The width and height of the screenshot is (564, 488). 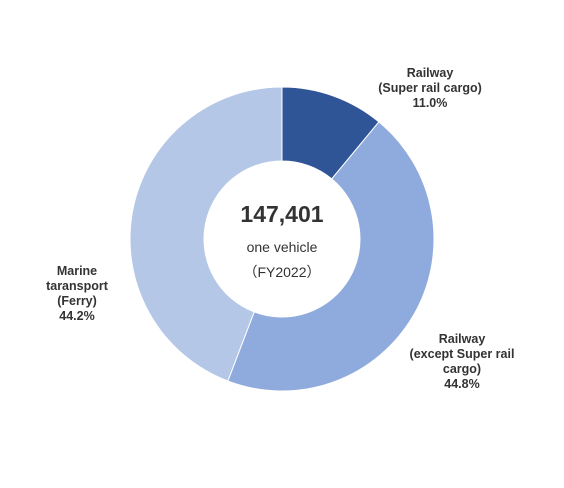 I want to click on slice-label-3: Marine taransport (Ferry) 44.2%, so click(x=77, y=293).